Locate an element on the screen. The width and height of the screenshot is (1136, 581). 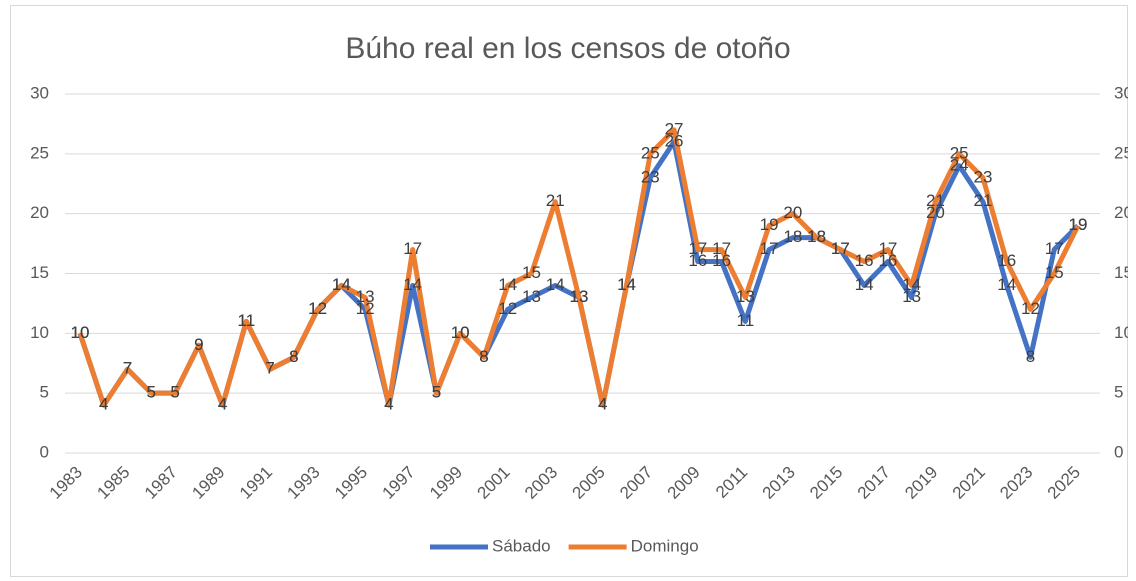
y-tick-label: 0 is located at coordinates (44, 451).